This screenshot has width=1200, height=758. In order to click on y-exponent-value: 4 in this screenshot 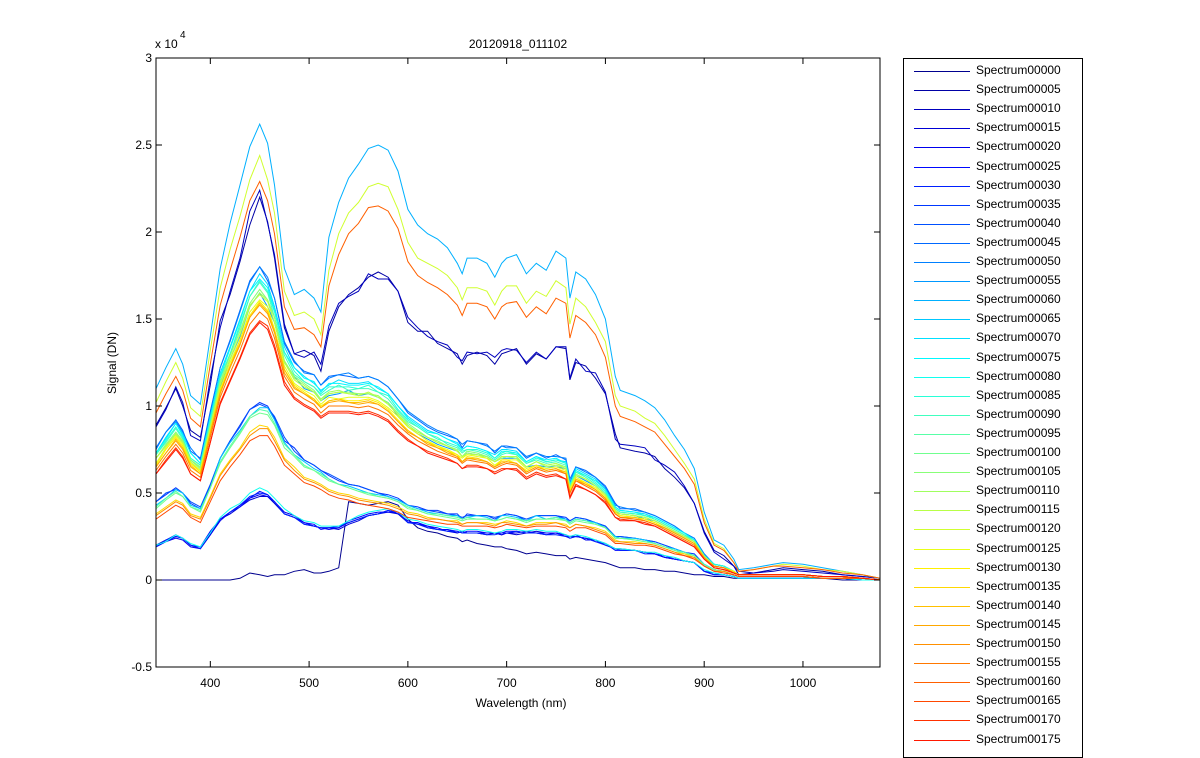, I will do `click(183, 35)`.